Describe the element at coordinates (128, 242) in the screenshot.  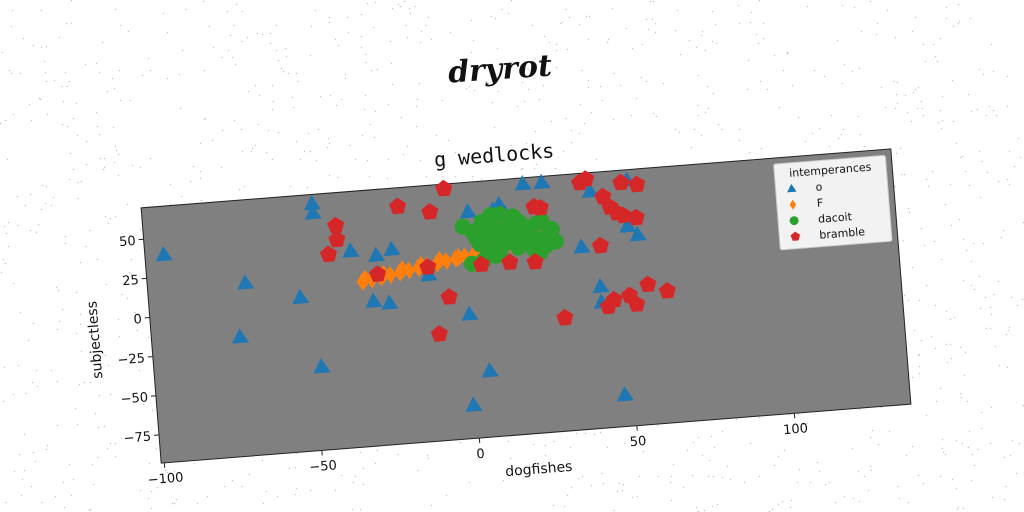
I see `y-tick-label: 50` at that location.